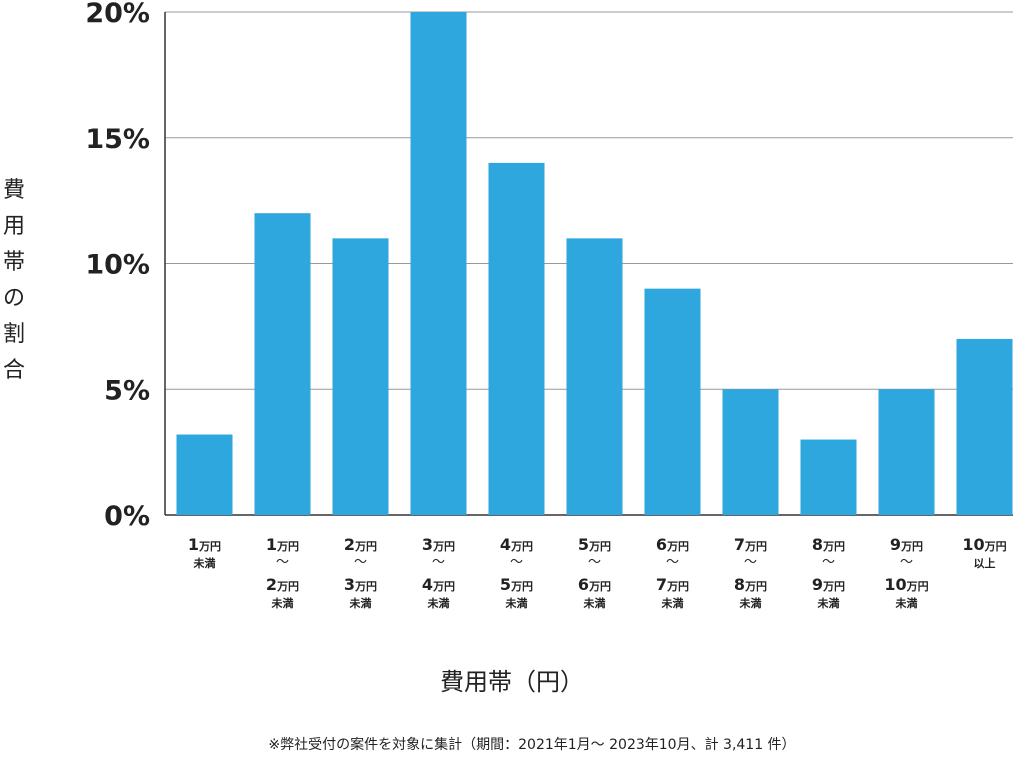  I want to click on y-tick-label: 20%, so click(117, 14).